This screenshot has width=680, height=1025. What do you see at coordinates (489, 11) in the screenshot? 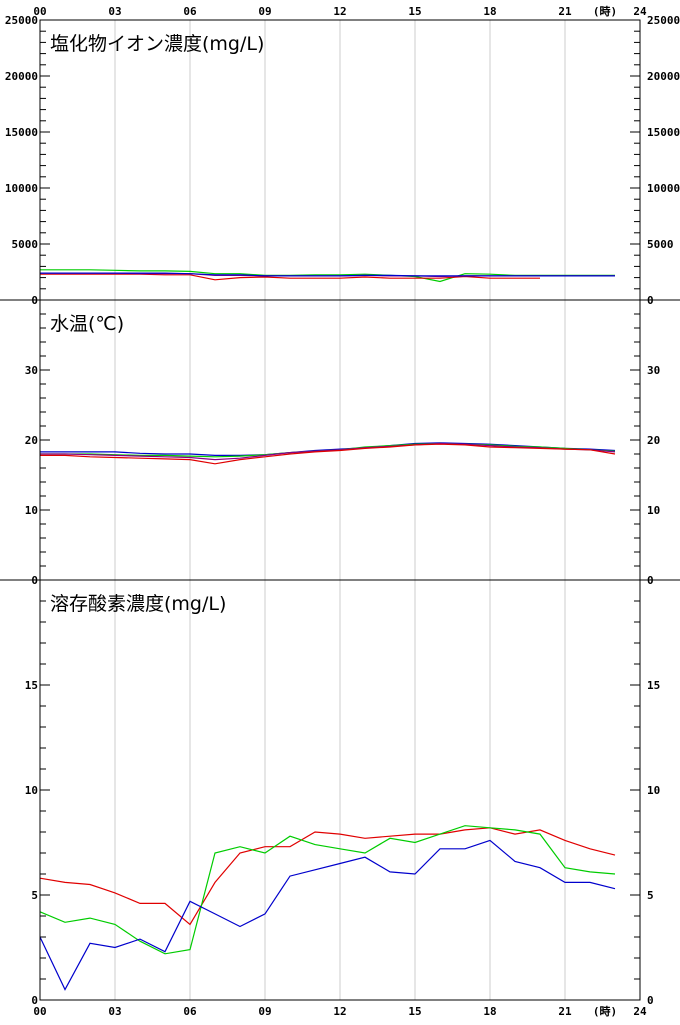
I see `x-tick-label-top: 18` at bounding box center [489, 11].